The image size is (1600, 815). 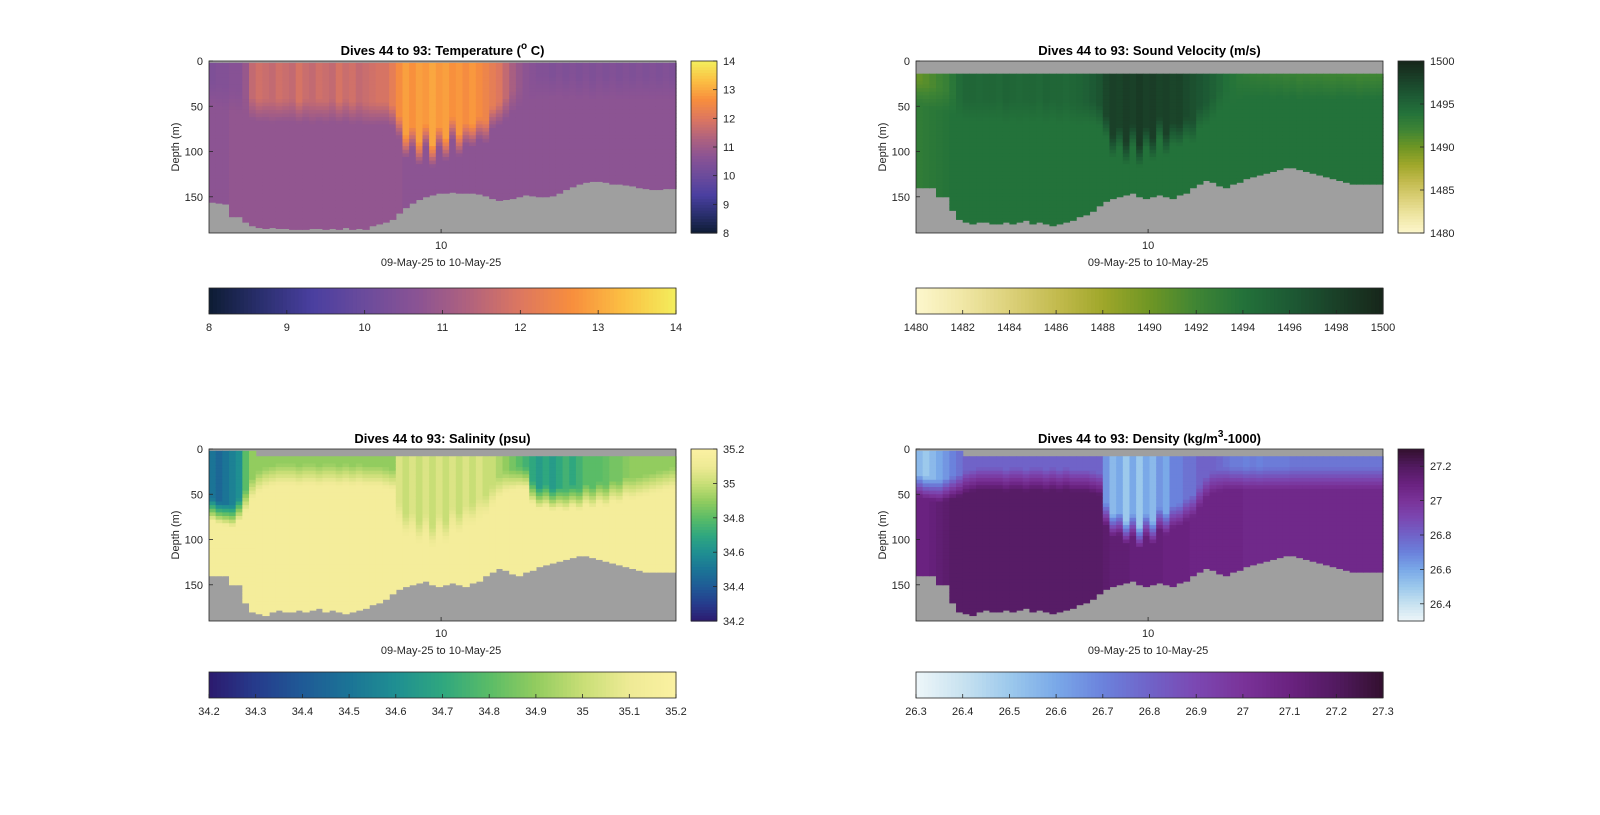 I want to click on colorbar-tick-label: 11, so click(x=728, y=148).